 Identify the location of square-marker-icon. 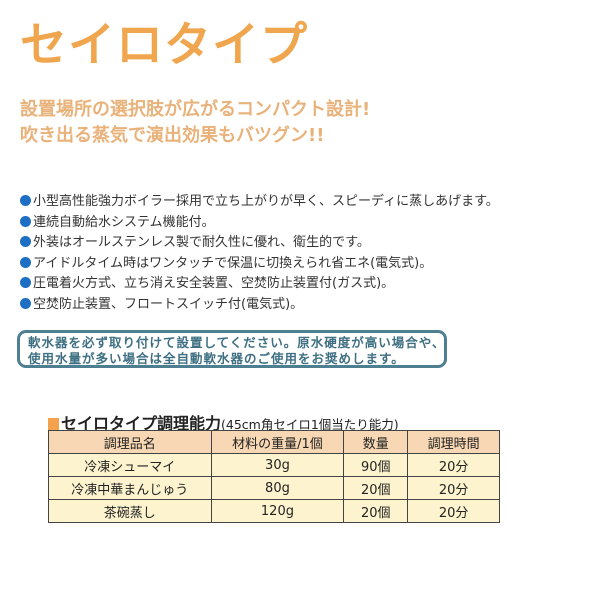
(53, 424).